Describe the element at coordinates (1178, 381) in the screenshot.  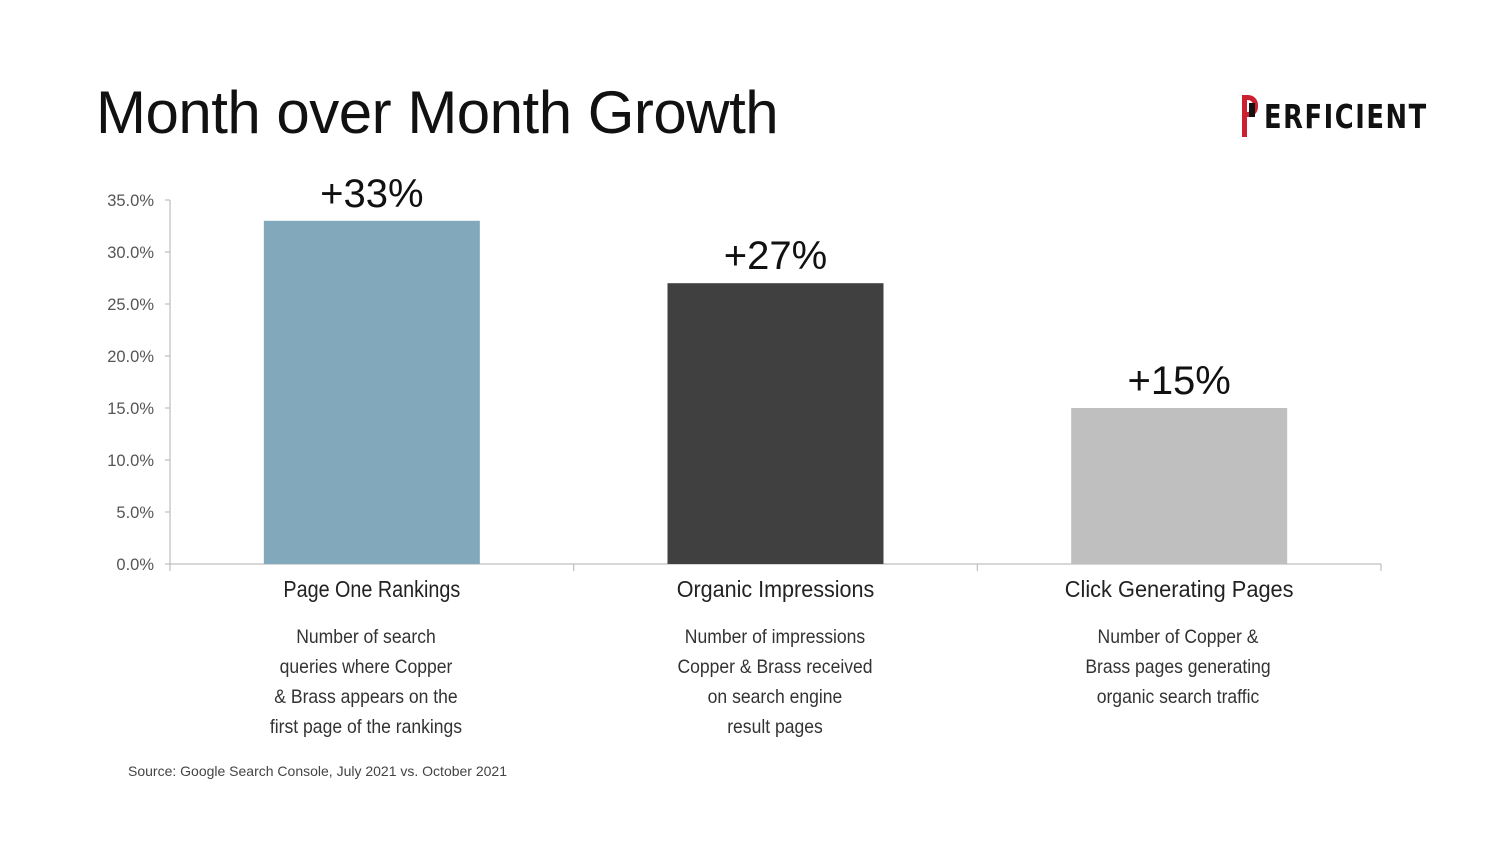
I see `data-label-3: +15%` at that location.